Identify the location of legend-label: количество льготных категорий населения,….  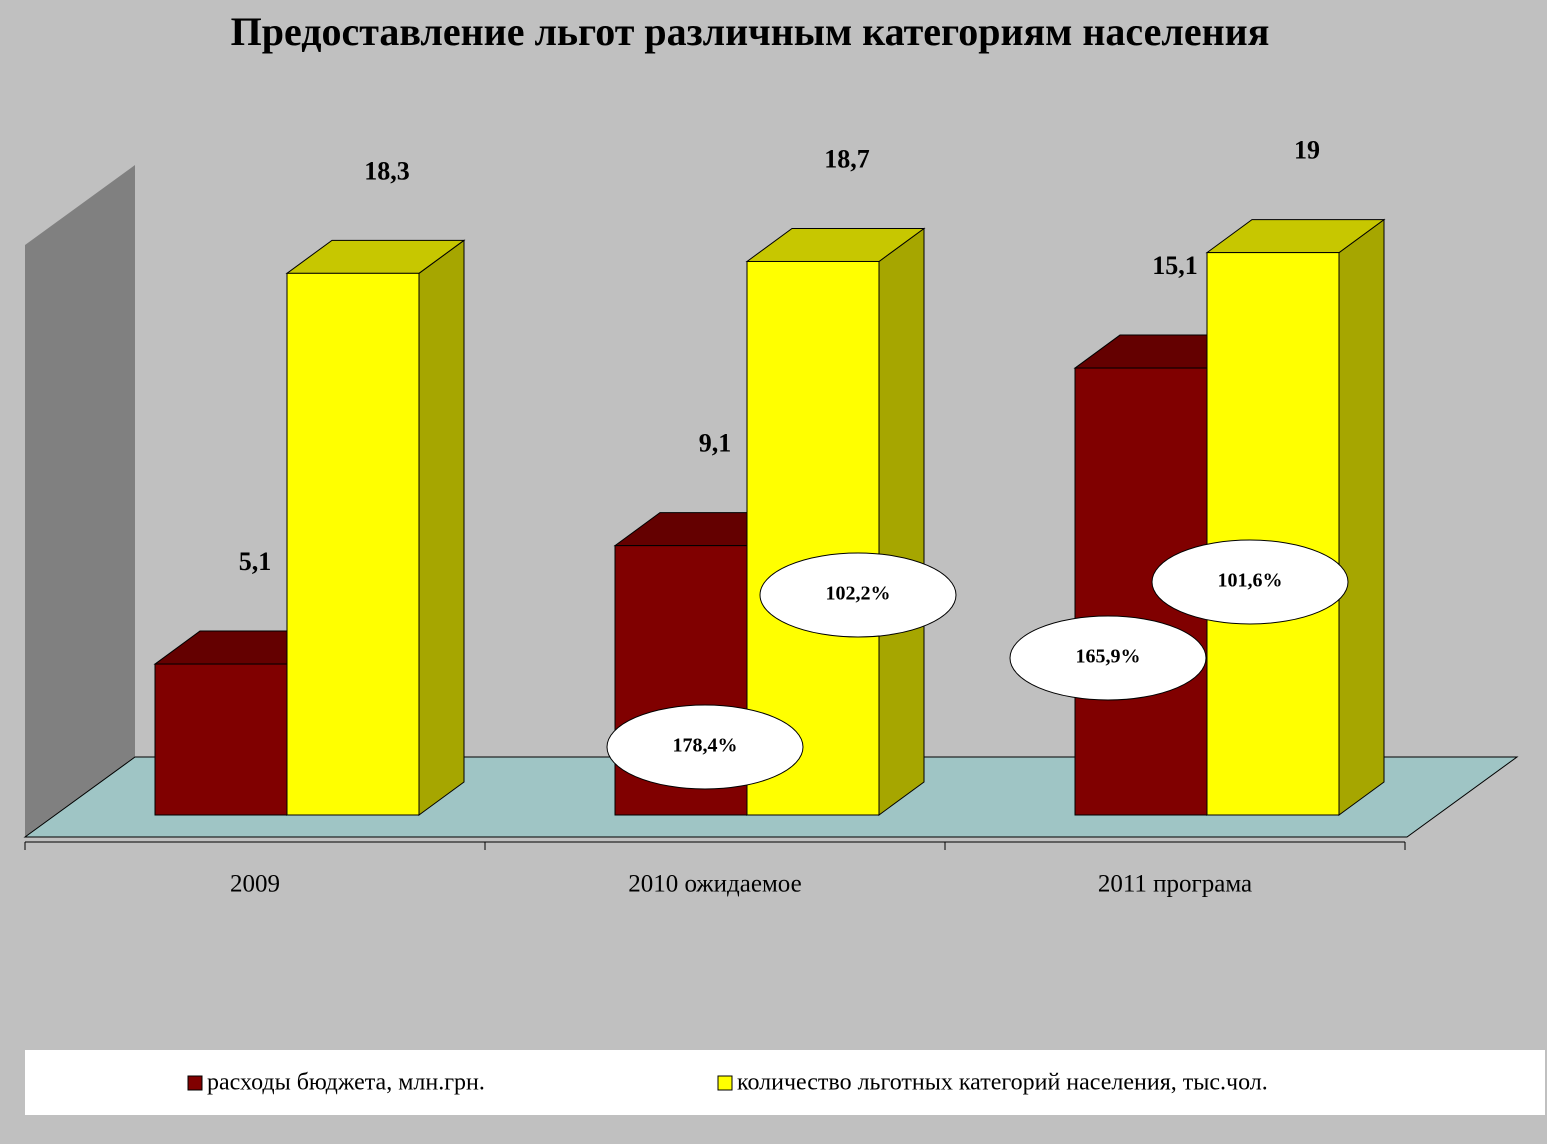
(1002, 1083).